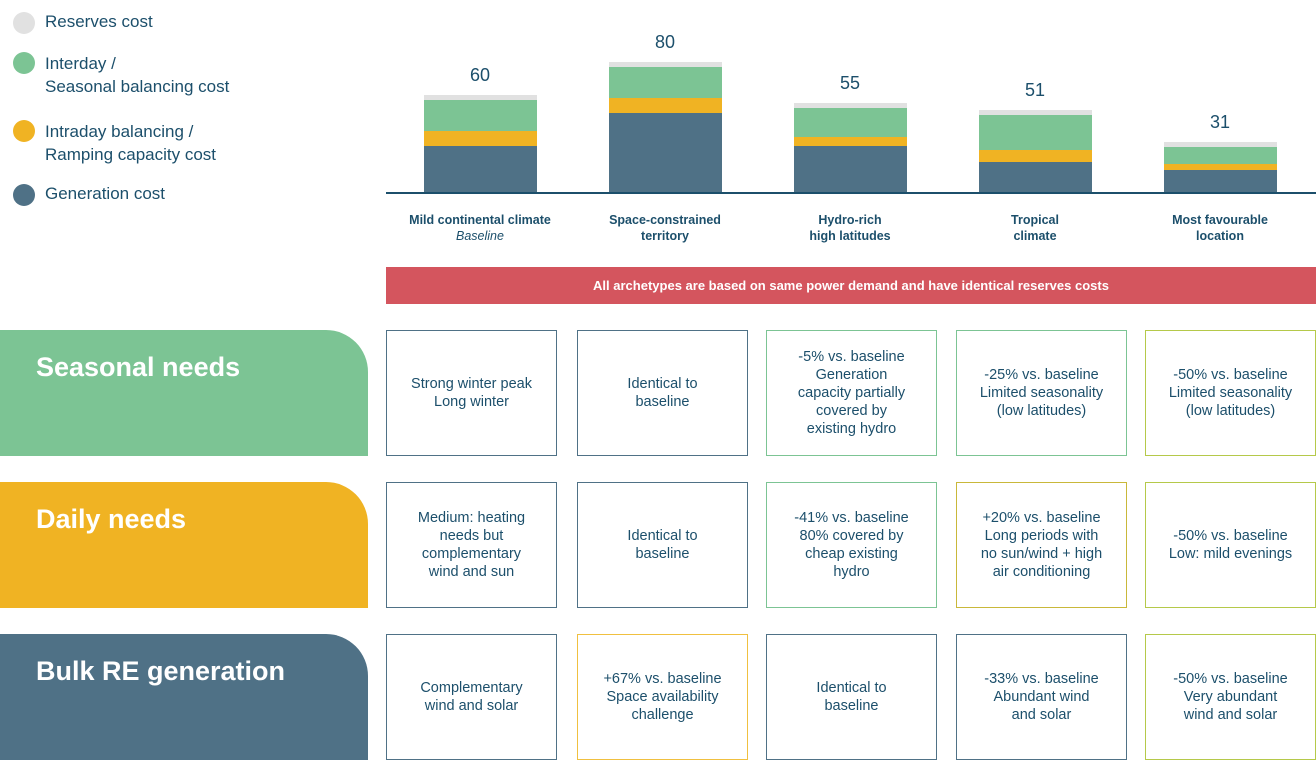  What do you see at coordinates (105, 193) in the screenshot?
I see `legend-label: Generation cost` at bounding box center [105, 193].